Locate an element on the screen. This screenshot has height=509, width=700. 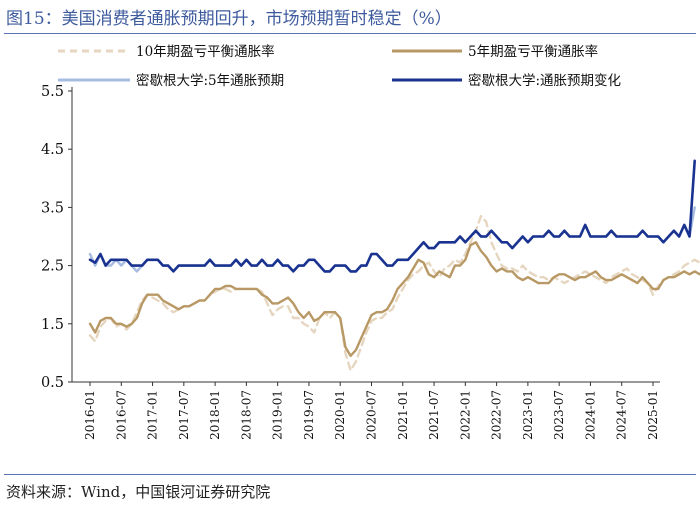
legend-label-4: 密歇根大学:通胀预期变化 is located at coordinates (544, 80).